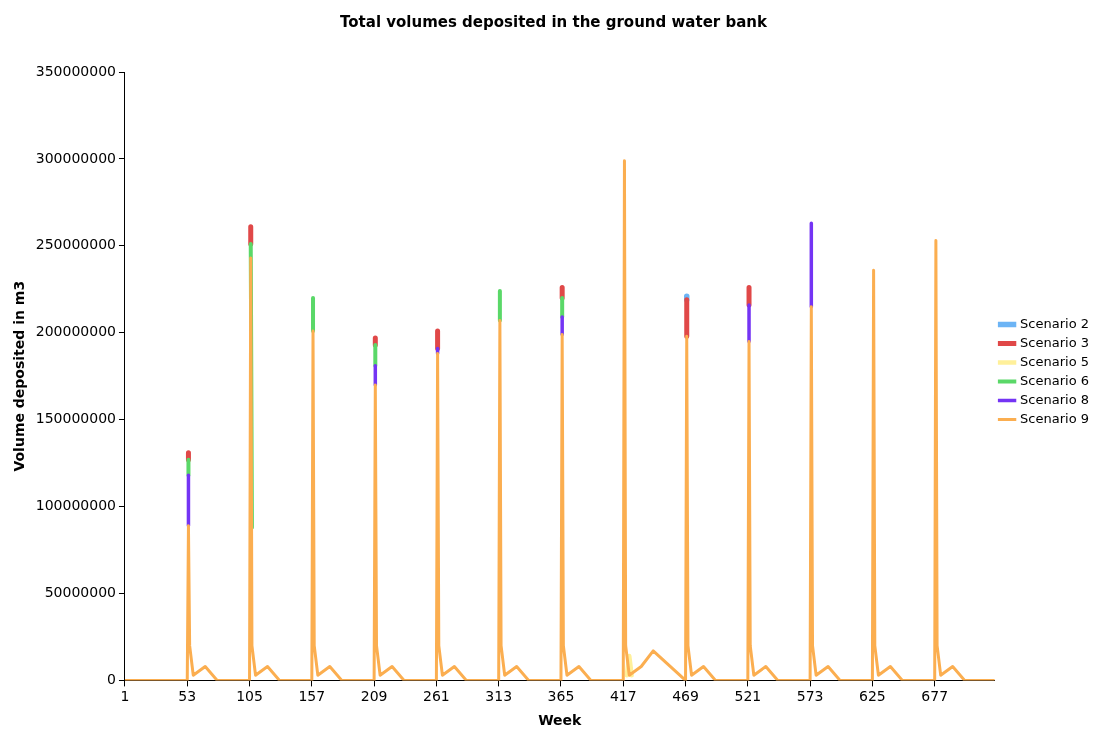 This screenshot has width=1109, height=738. What do you see at coordinates (75, 157) in the screenshot?
I see `y-tick-label: 300000000` at bounding box center [75, 157].